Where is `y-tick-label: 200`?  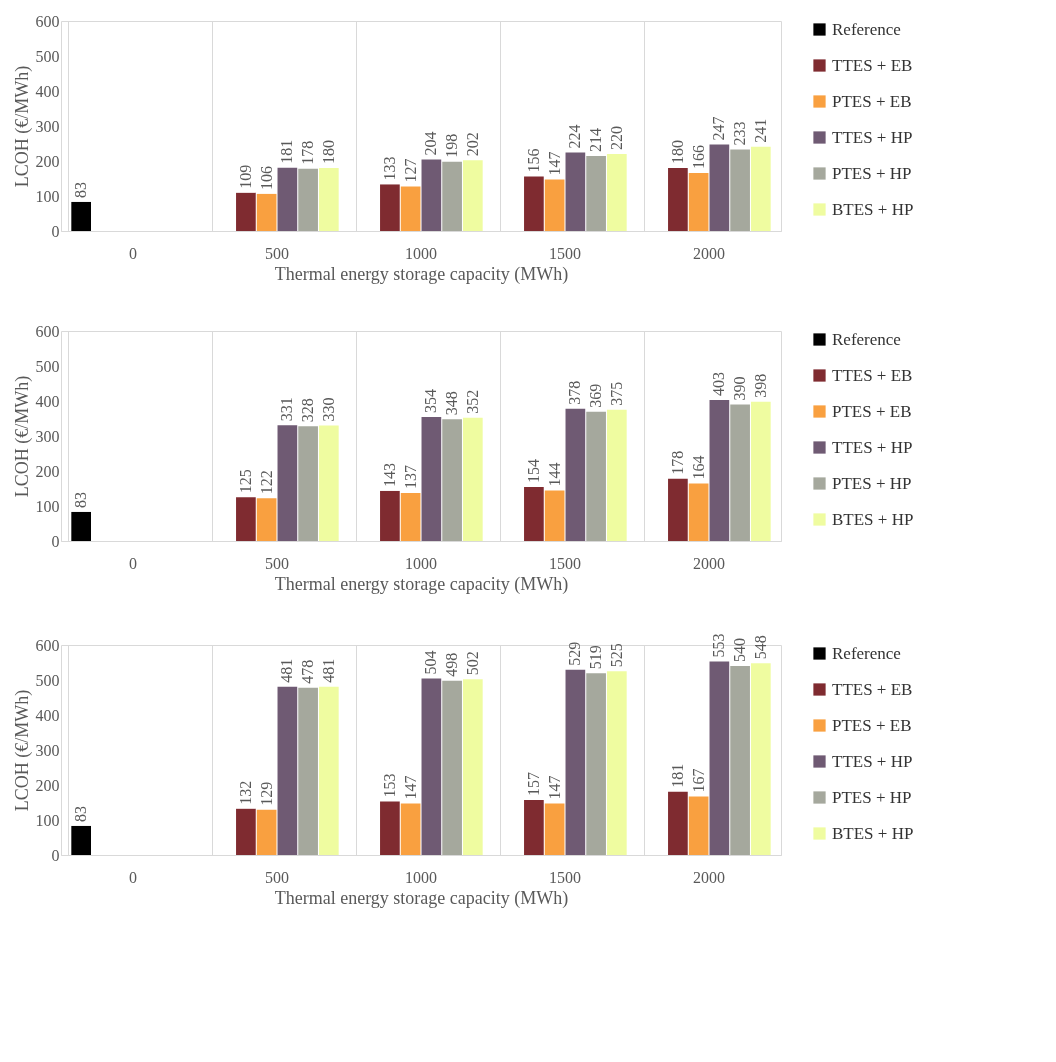 y-tick-label: 200 is located at coordinates (47, 785).